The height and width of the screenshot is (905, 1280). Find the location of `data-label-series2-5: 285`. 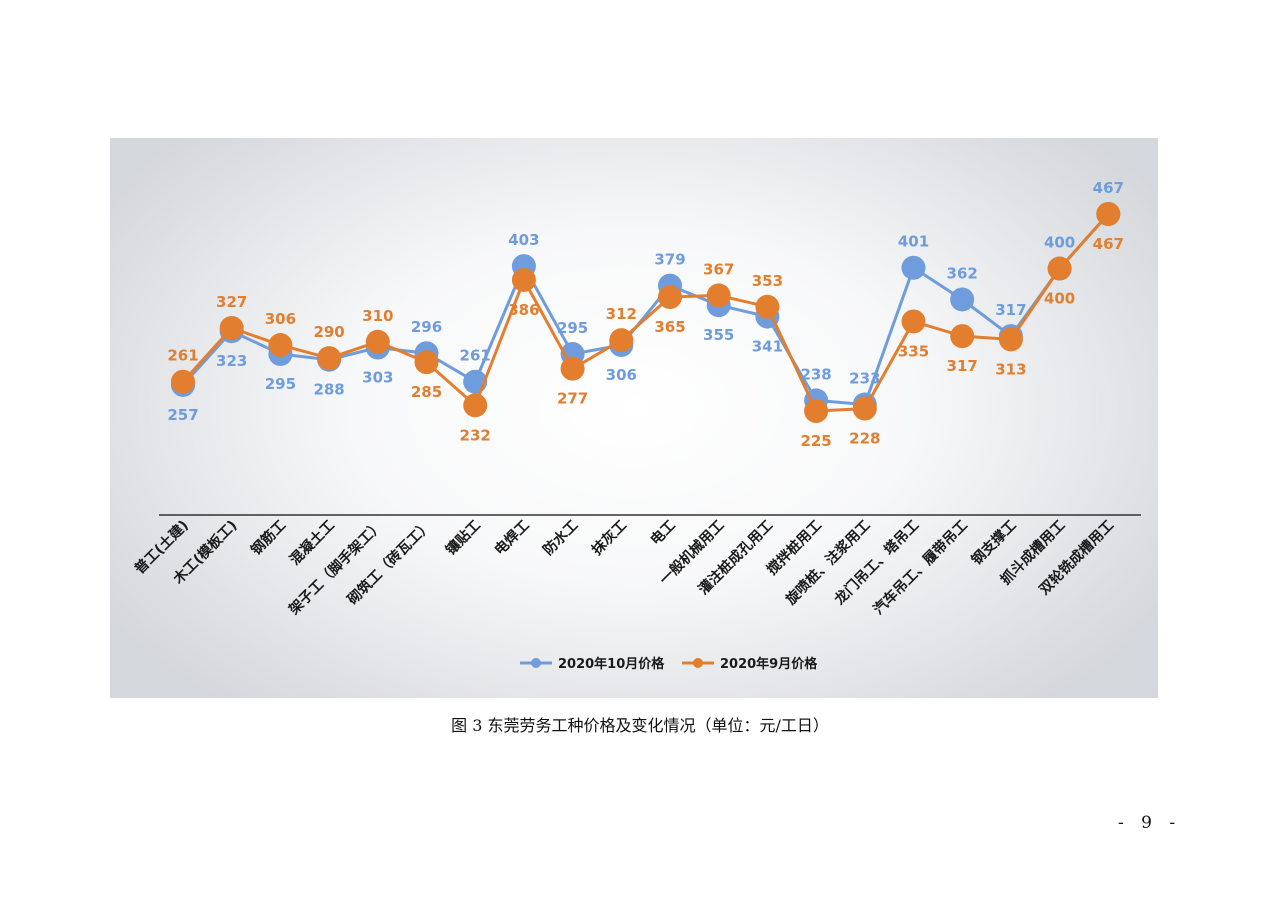

data-label-series2-5: 285 is located at coordinates (426, 392).